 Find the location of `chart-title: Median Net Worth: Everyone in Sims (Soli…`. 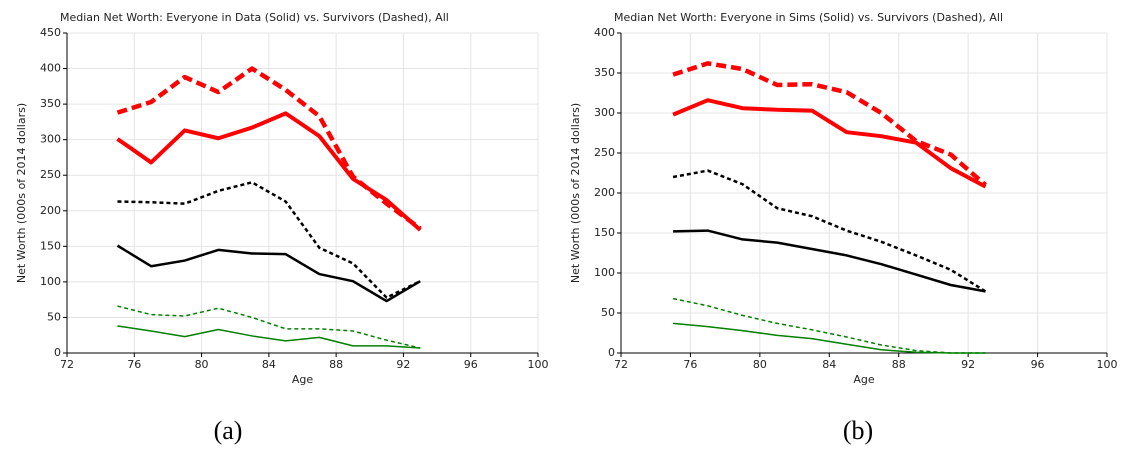

chart-title: Median Net Worth: Everyone in Sims (Soli… is located at coordinates (808, 17).